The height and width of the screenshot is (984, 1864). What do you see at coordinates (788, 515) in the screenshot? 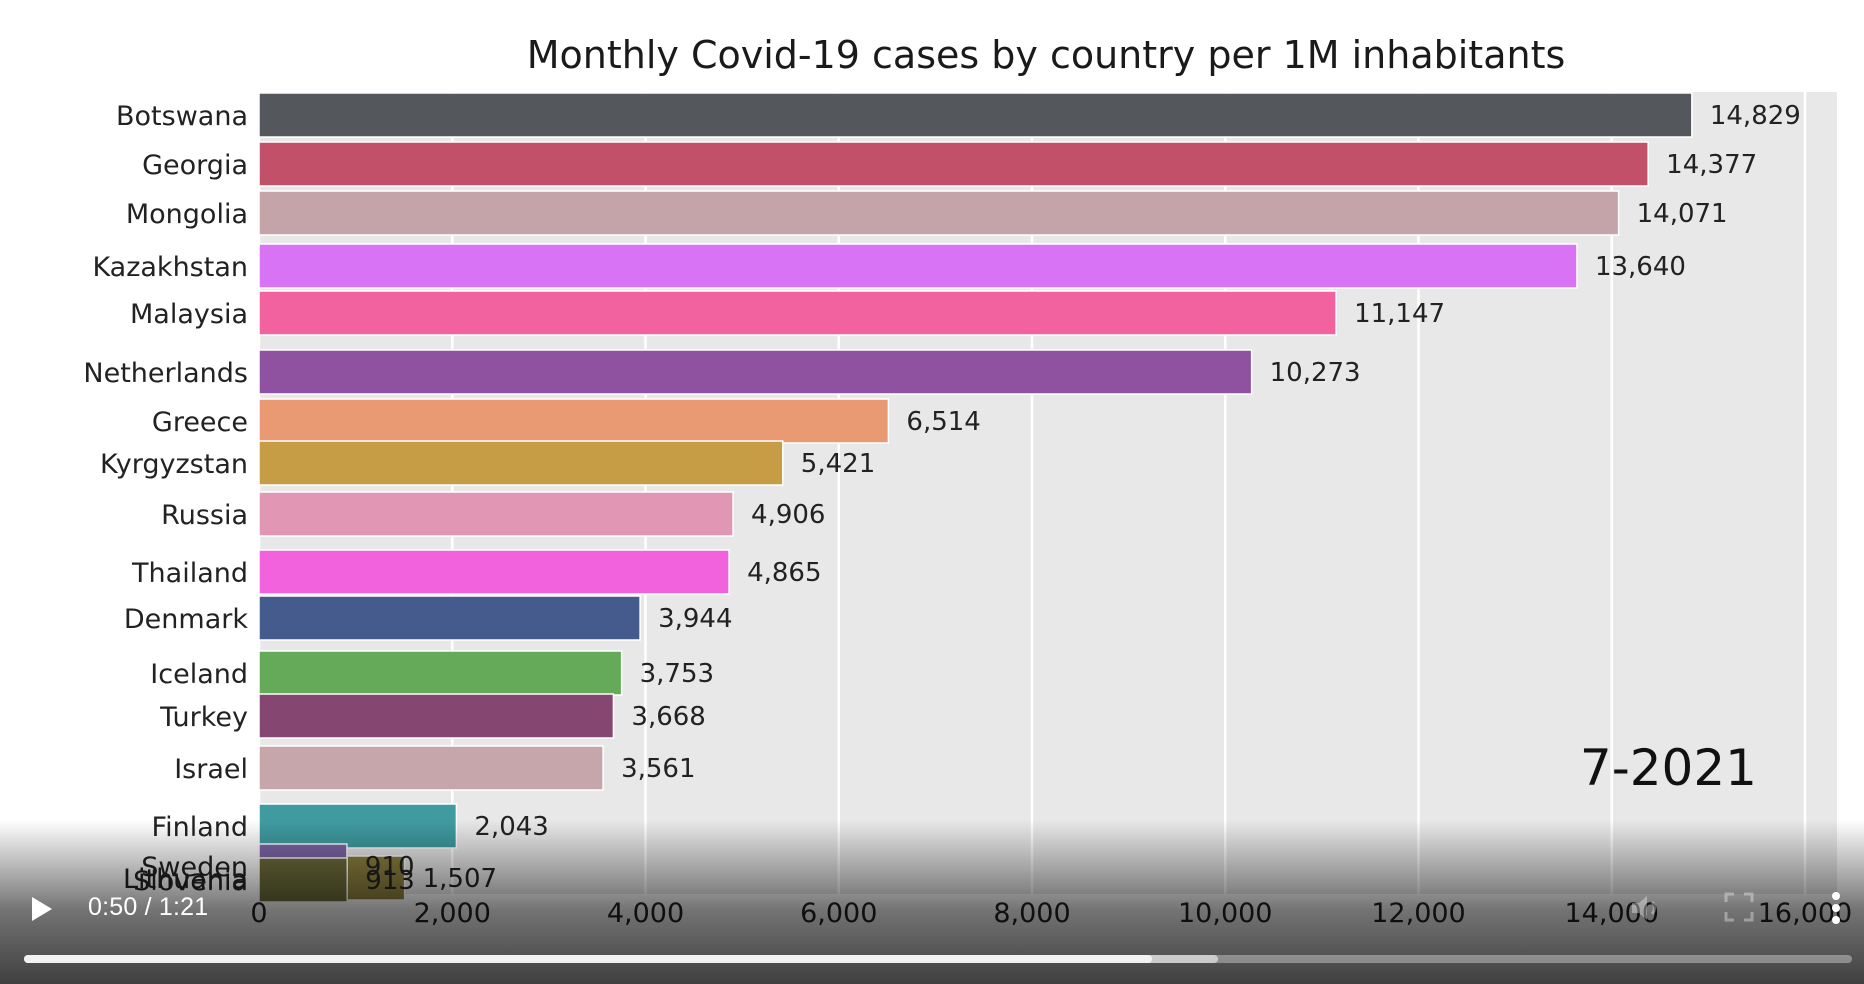
I see `bar-value-label: 4,906` at bounding box center [788, 515].